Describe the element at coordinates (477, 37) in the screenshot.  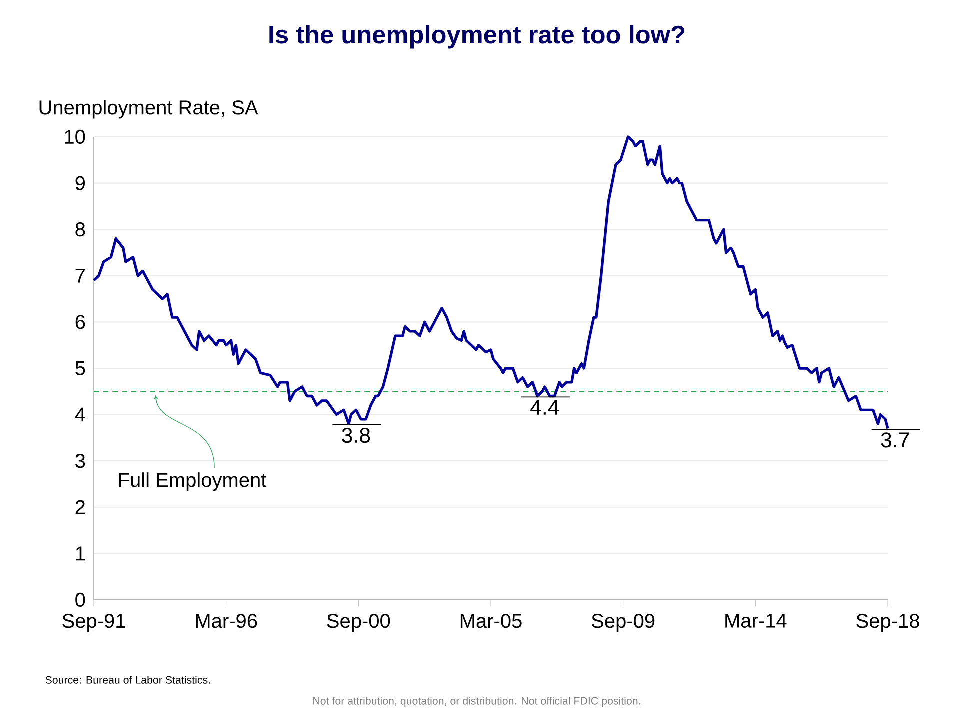
I see `chart-title: Is the unemployment rate too low?` at that location.